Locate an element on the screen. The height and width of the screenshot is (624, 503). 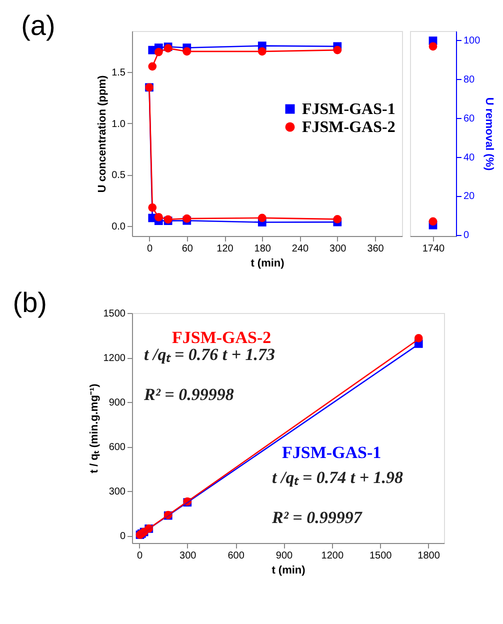
y2-axis-title: U removal (%) is located at coordinates (489, 134).